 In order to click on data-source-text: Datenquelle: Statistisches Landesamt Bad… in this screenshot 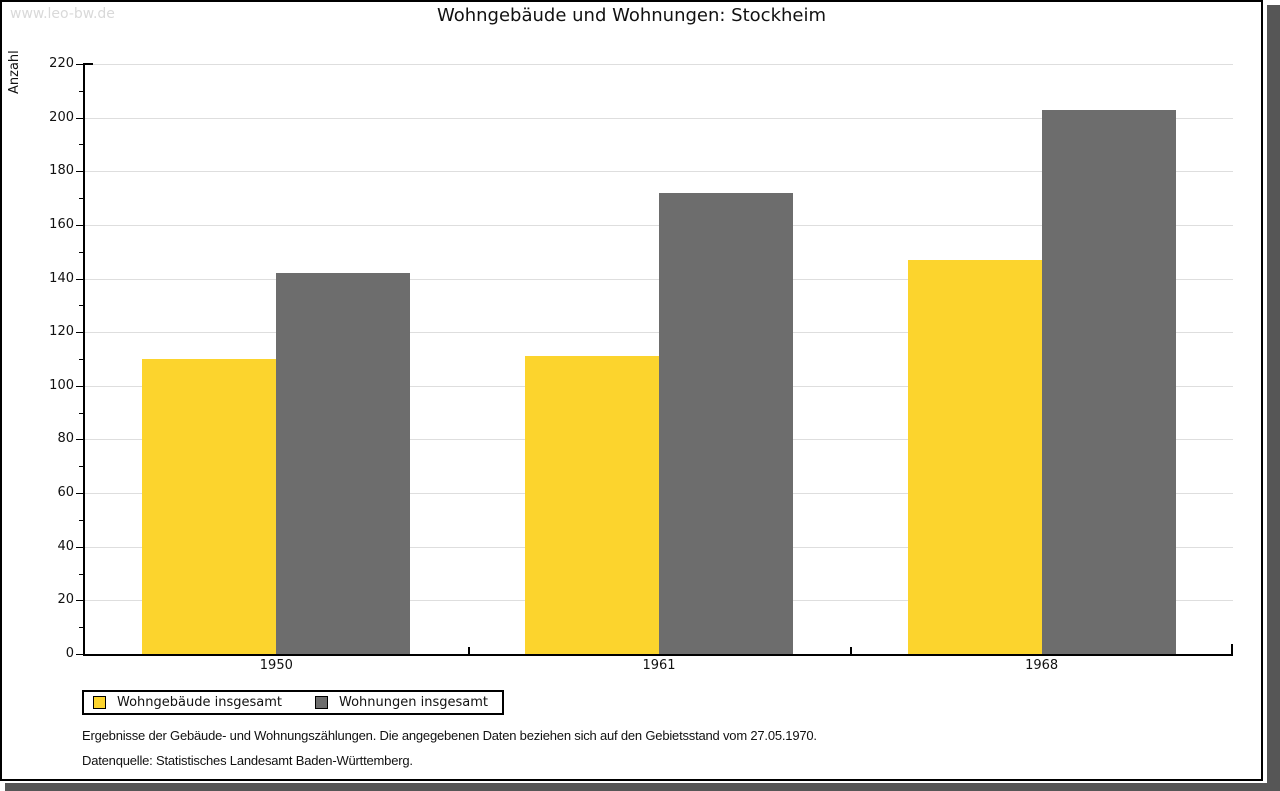, I will do `click(247, 760)`.